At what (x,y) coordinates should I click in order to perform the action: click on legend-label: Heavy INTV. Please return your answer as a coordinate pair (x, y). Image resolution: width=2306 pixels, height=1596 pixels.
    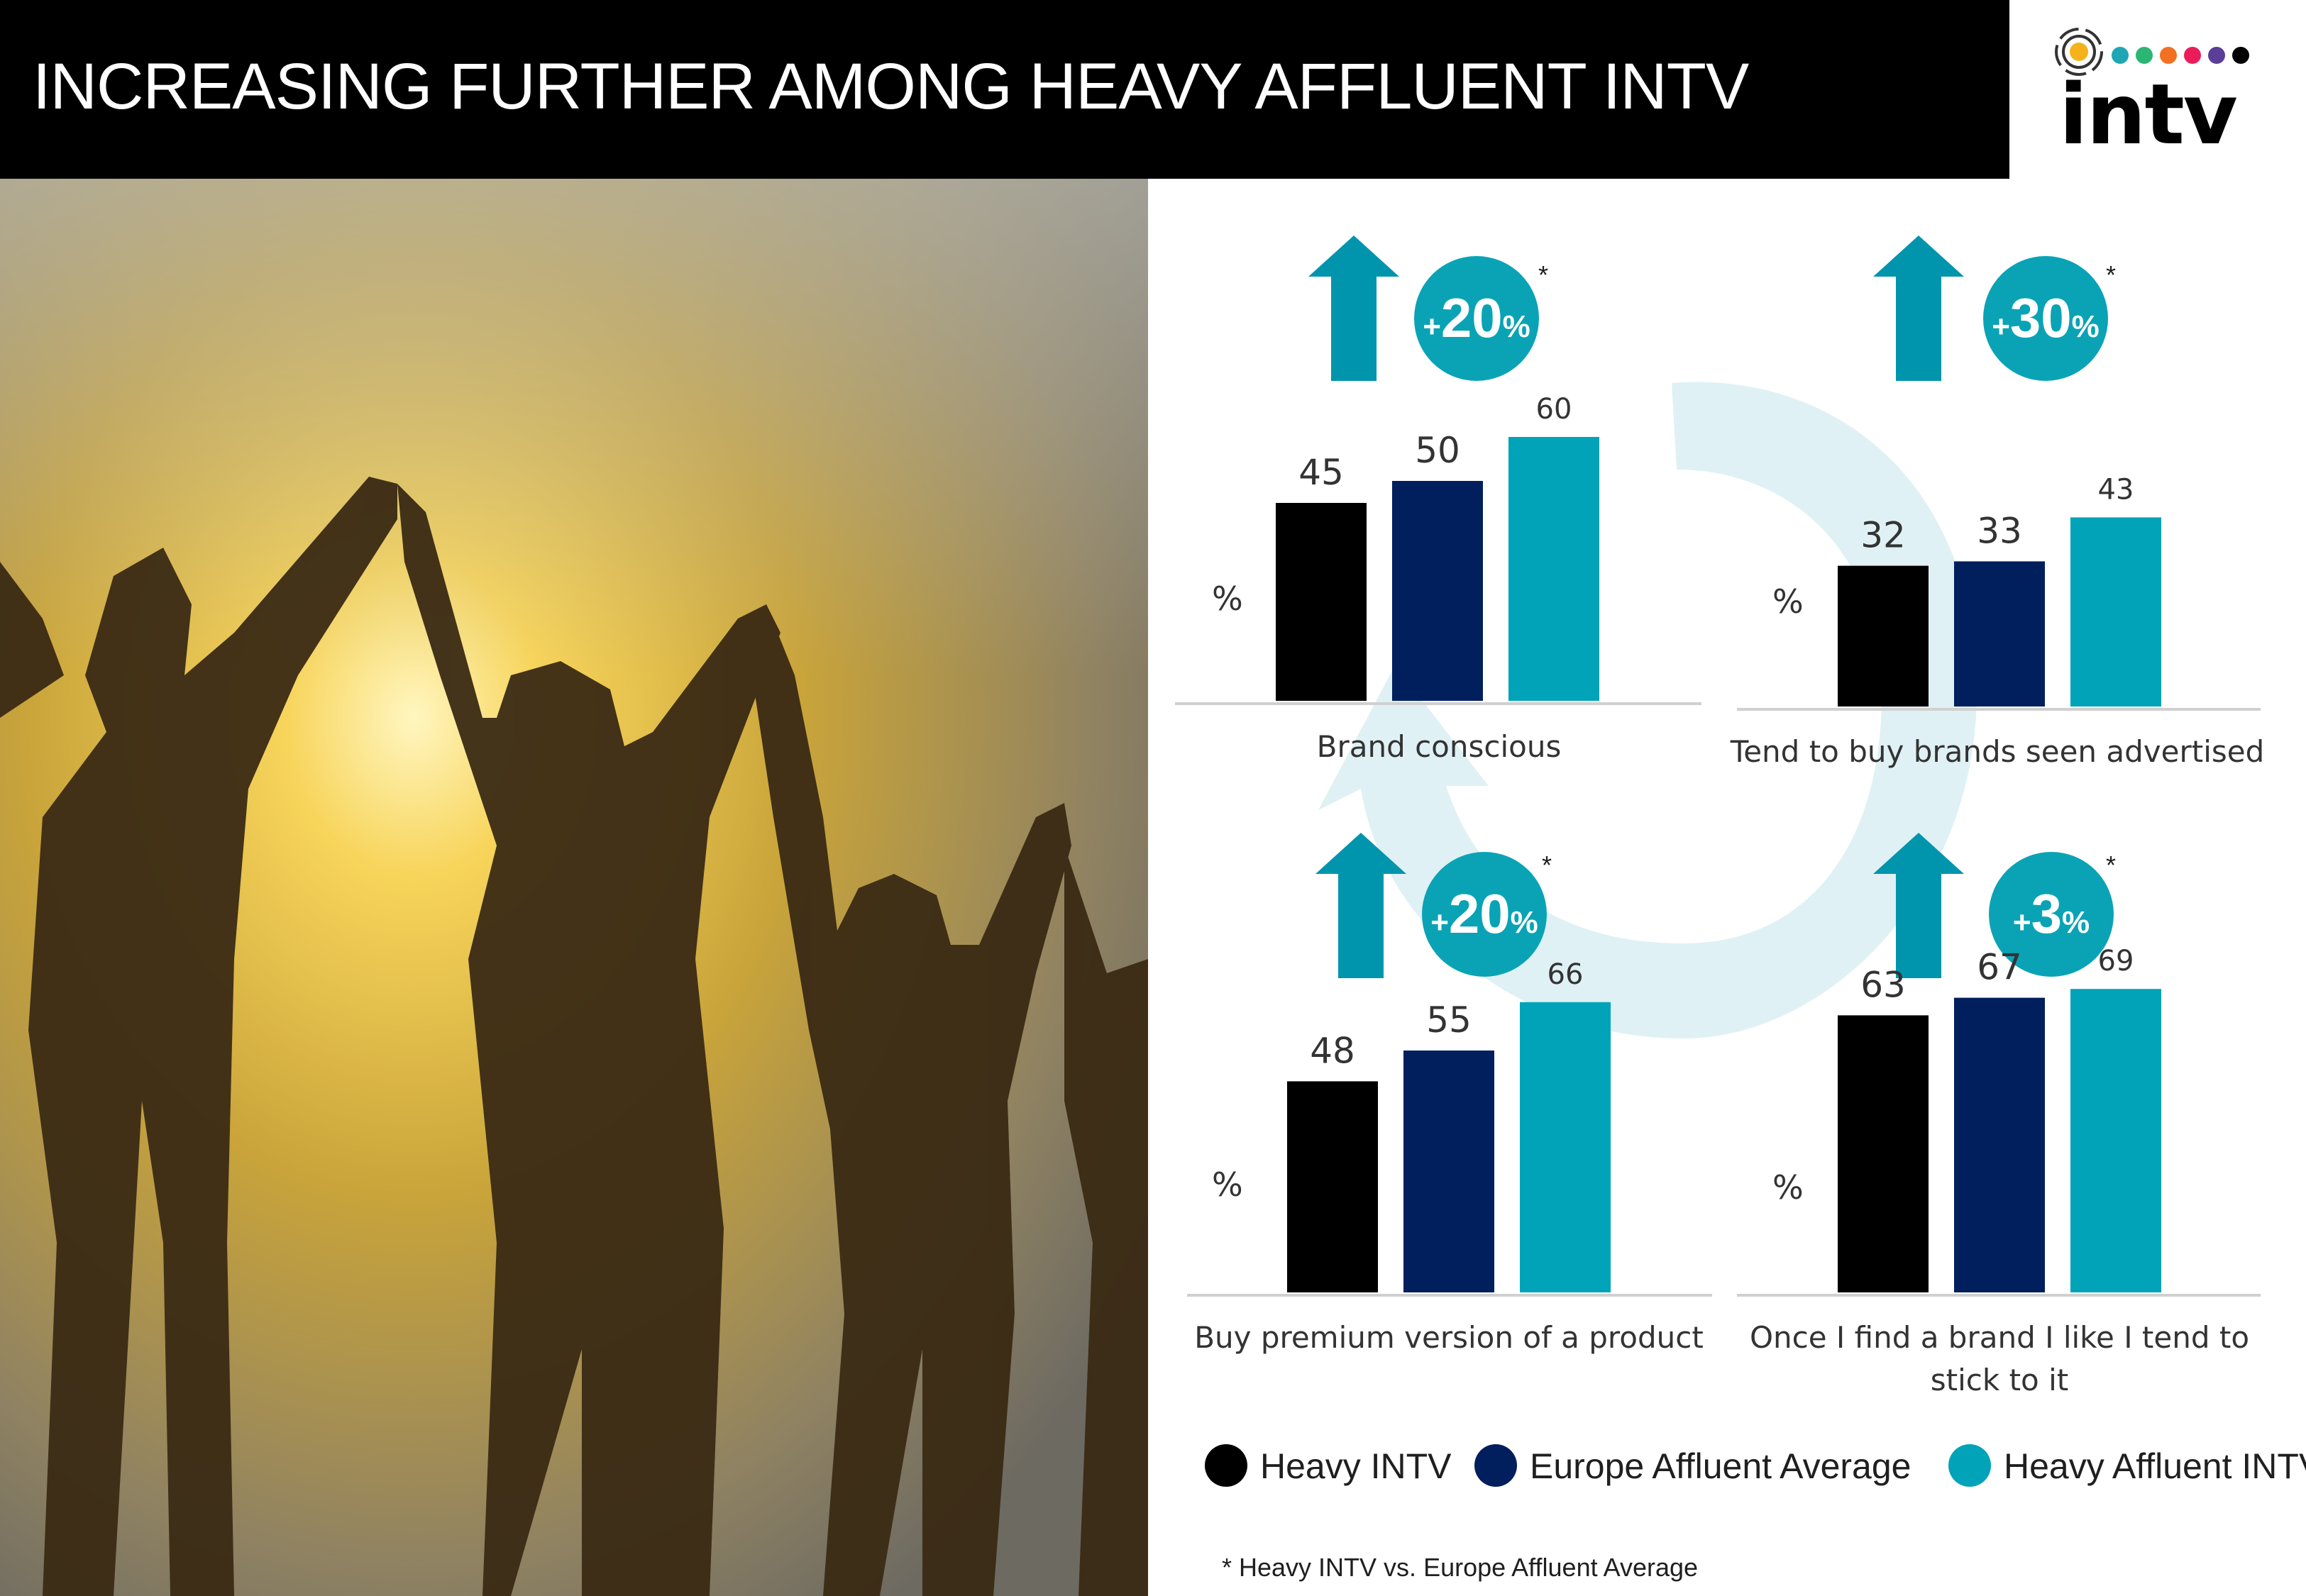
    Looking at the image, I should click on (1356, 1466).